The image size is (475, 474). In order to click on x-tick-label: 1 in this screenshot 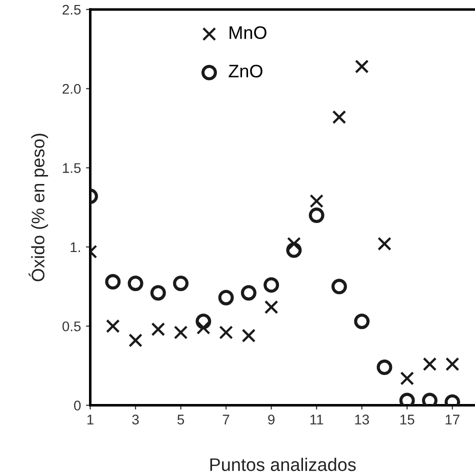, I will do `click(90, 419)`.